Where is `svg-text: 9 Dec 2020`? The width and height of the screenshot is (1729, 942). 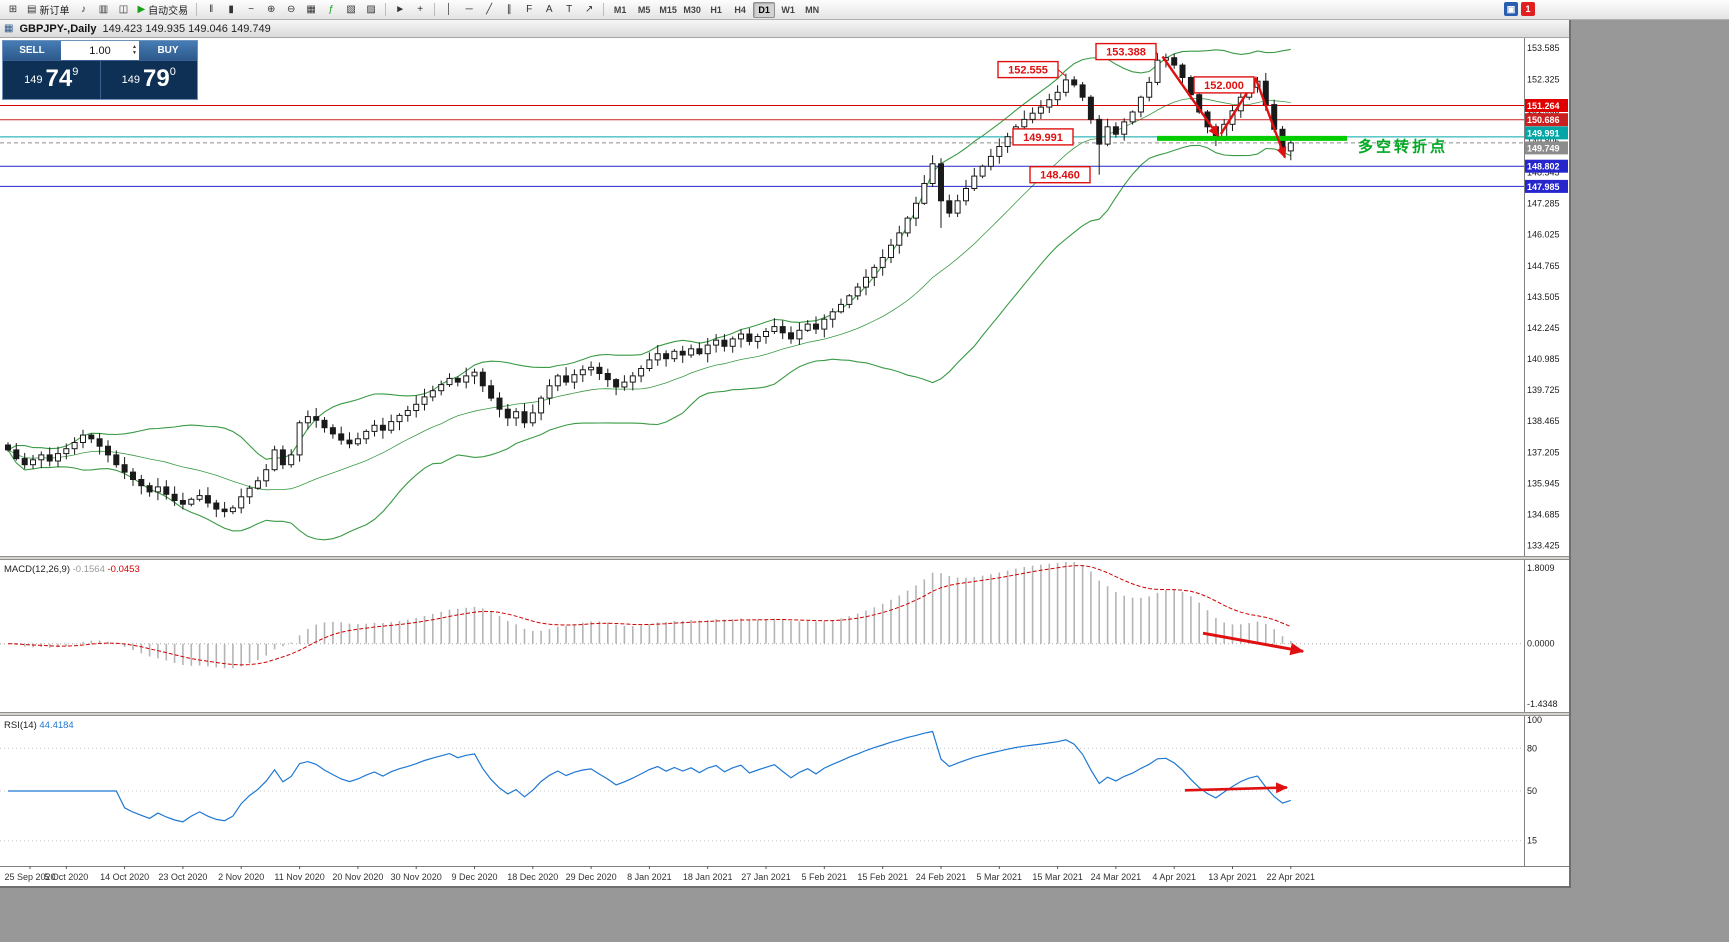
svg-text: 9 Dec 2020 is located at coordinates (474, 877).